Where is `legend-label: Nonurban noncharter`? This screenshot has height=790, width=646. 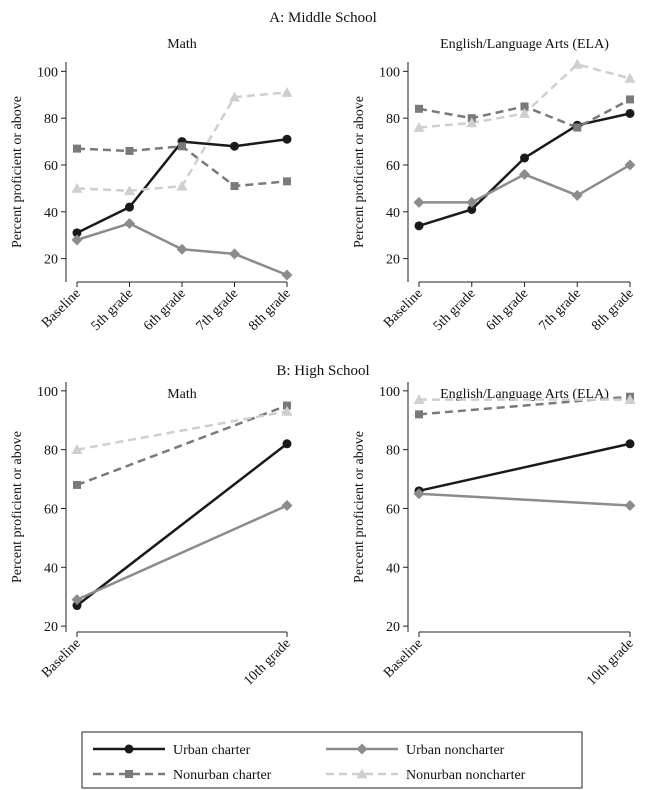
legend-label: Nonurban noncharter is located at coordinates (466, 775).